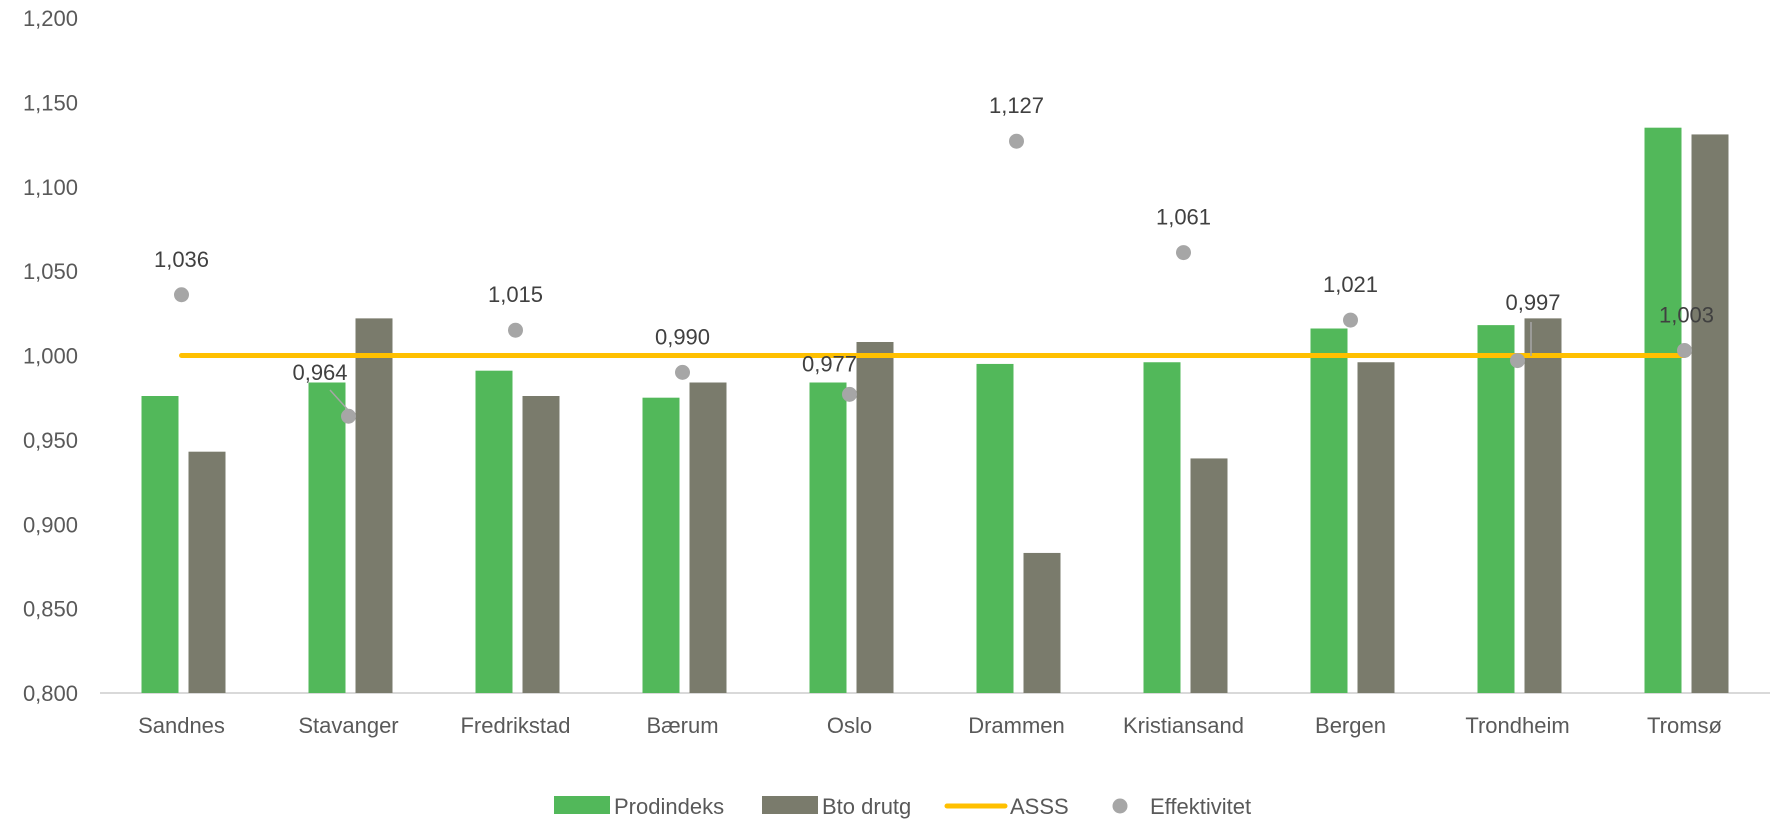  I want to click on x-tick-label: Oslo, so click(849, 725).